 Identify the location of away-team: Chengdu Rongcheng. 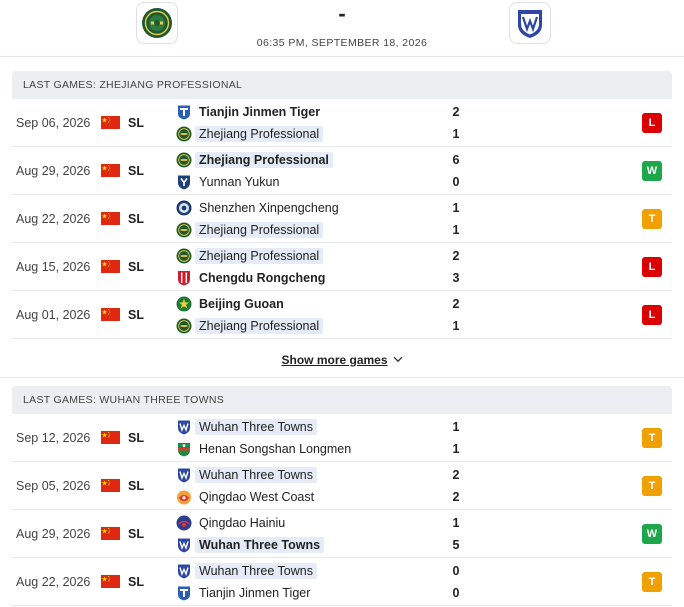
(252, 278).